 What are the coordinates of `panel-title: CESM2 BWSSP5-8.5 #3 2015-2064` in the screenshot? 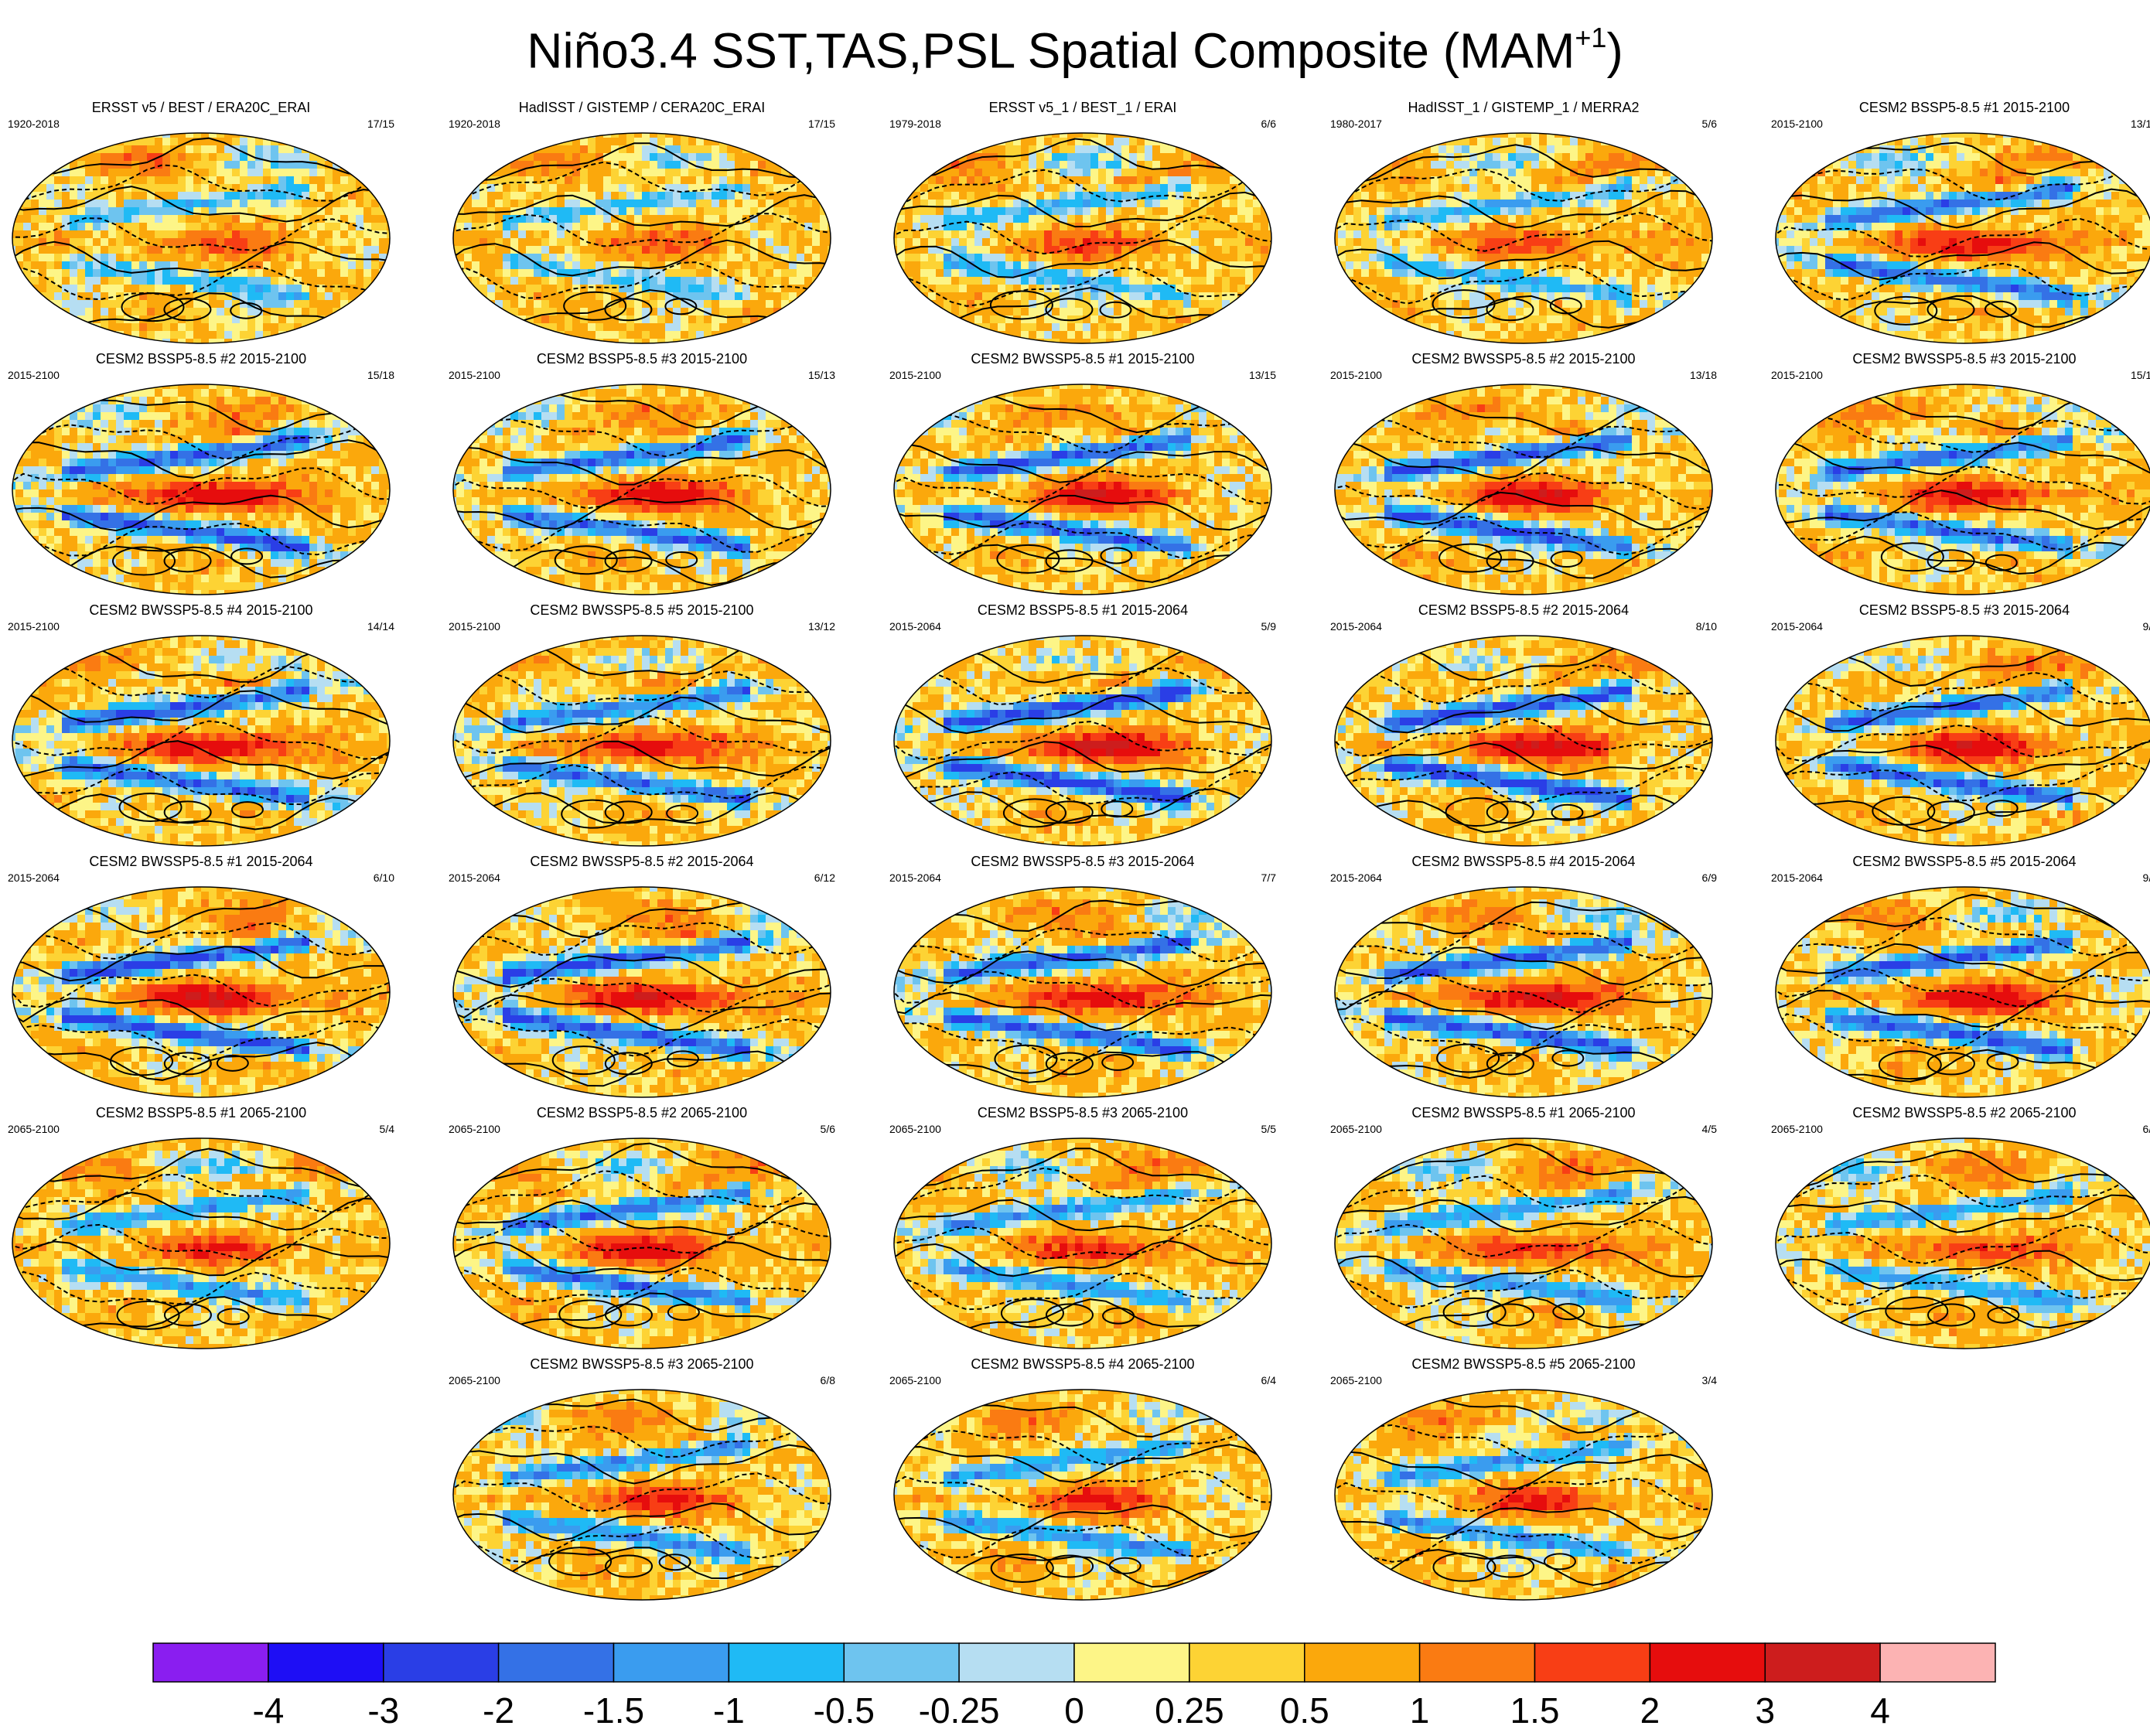 It's located at (1082, 861).